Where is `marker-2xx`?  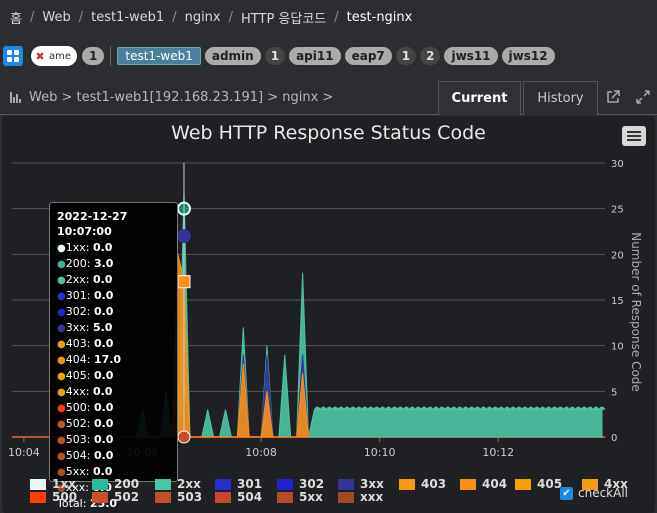 marker-2xx is located at coordinates (183, 208).